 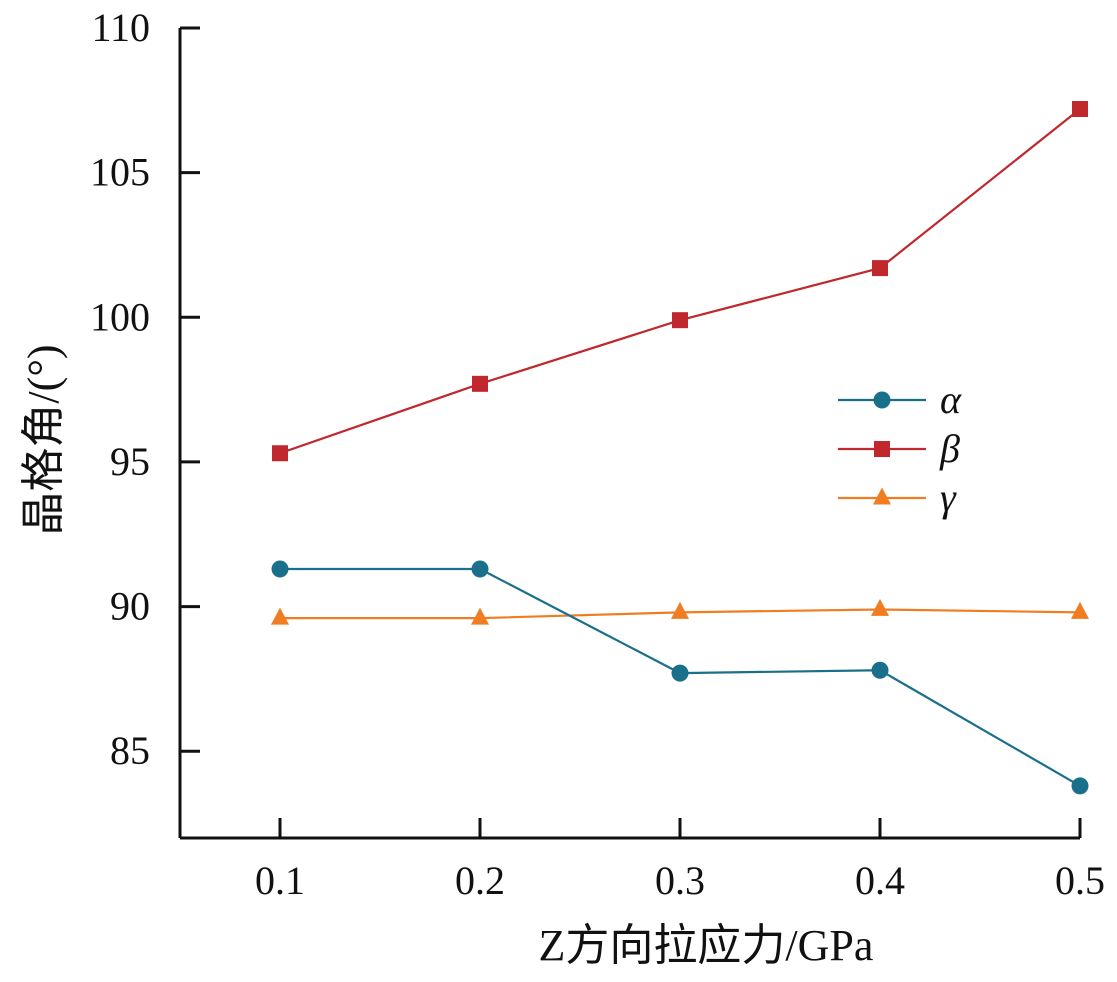 What do you see at coordinates (130, 750) in the screenshot?
I see `y-tick-label: 85` at bounding box center [130, 750].